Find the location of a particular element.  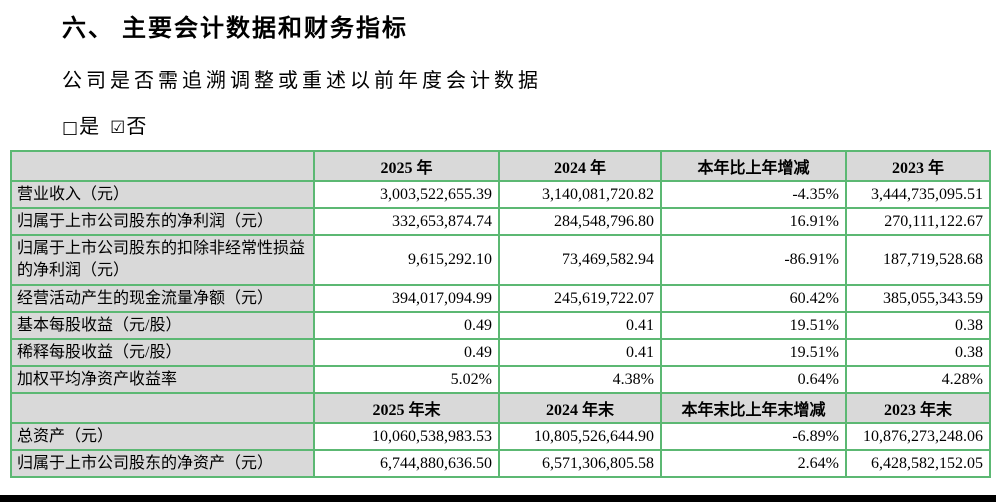

table-header-row-yearend: 2025 年末 2024 年末 本年末比上年末增减 2023 年末 is located at coordinates (500, 408).